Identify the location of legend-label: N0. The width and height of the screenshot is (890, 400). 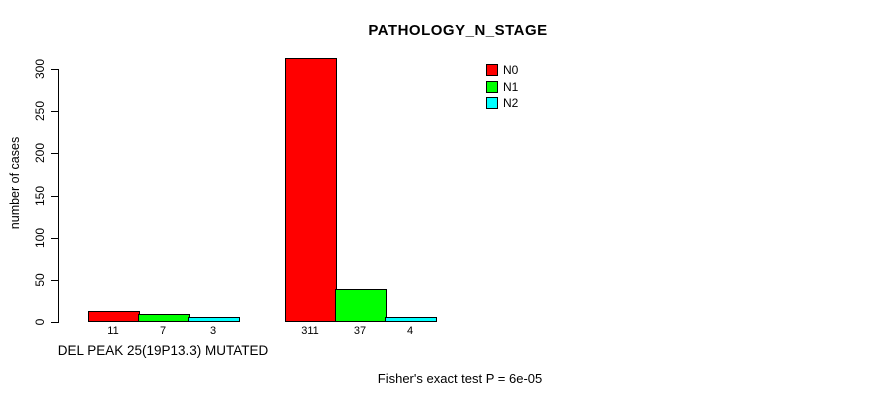
(511, 70).